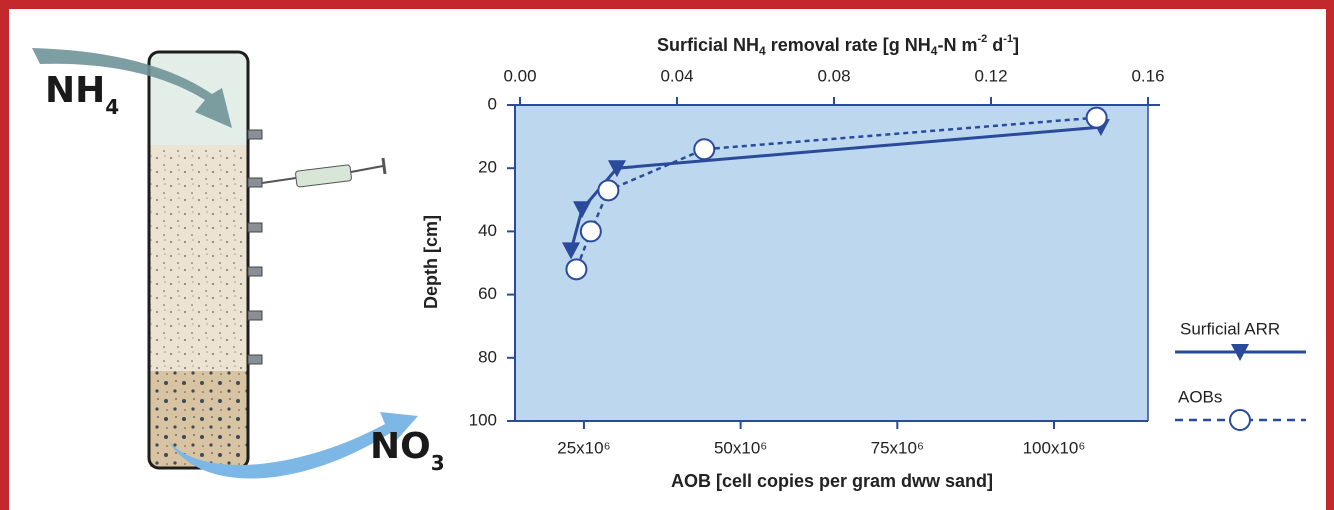  Describe the element at coordinates (676, 75) in the screenshot. I see `x2-tick-label: 0.04` at that location.